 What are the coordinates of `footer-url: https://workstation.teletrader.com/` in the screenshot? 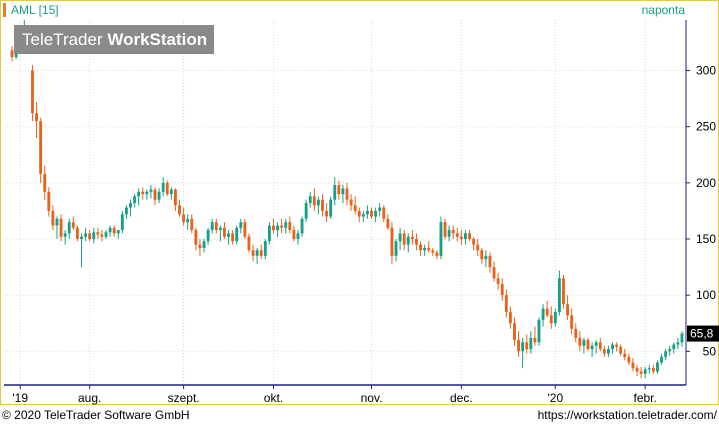 It's located at (627, 415).